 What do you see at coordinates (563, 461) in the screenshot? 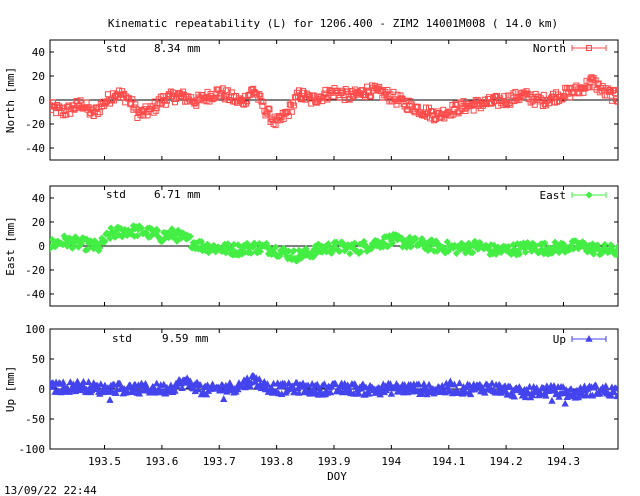
I see `x-tick-label: 194.3` at bounding box center [563, 461].